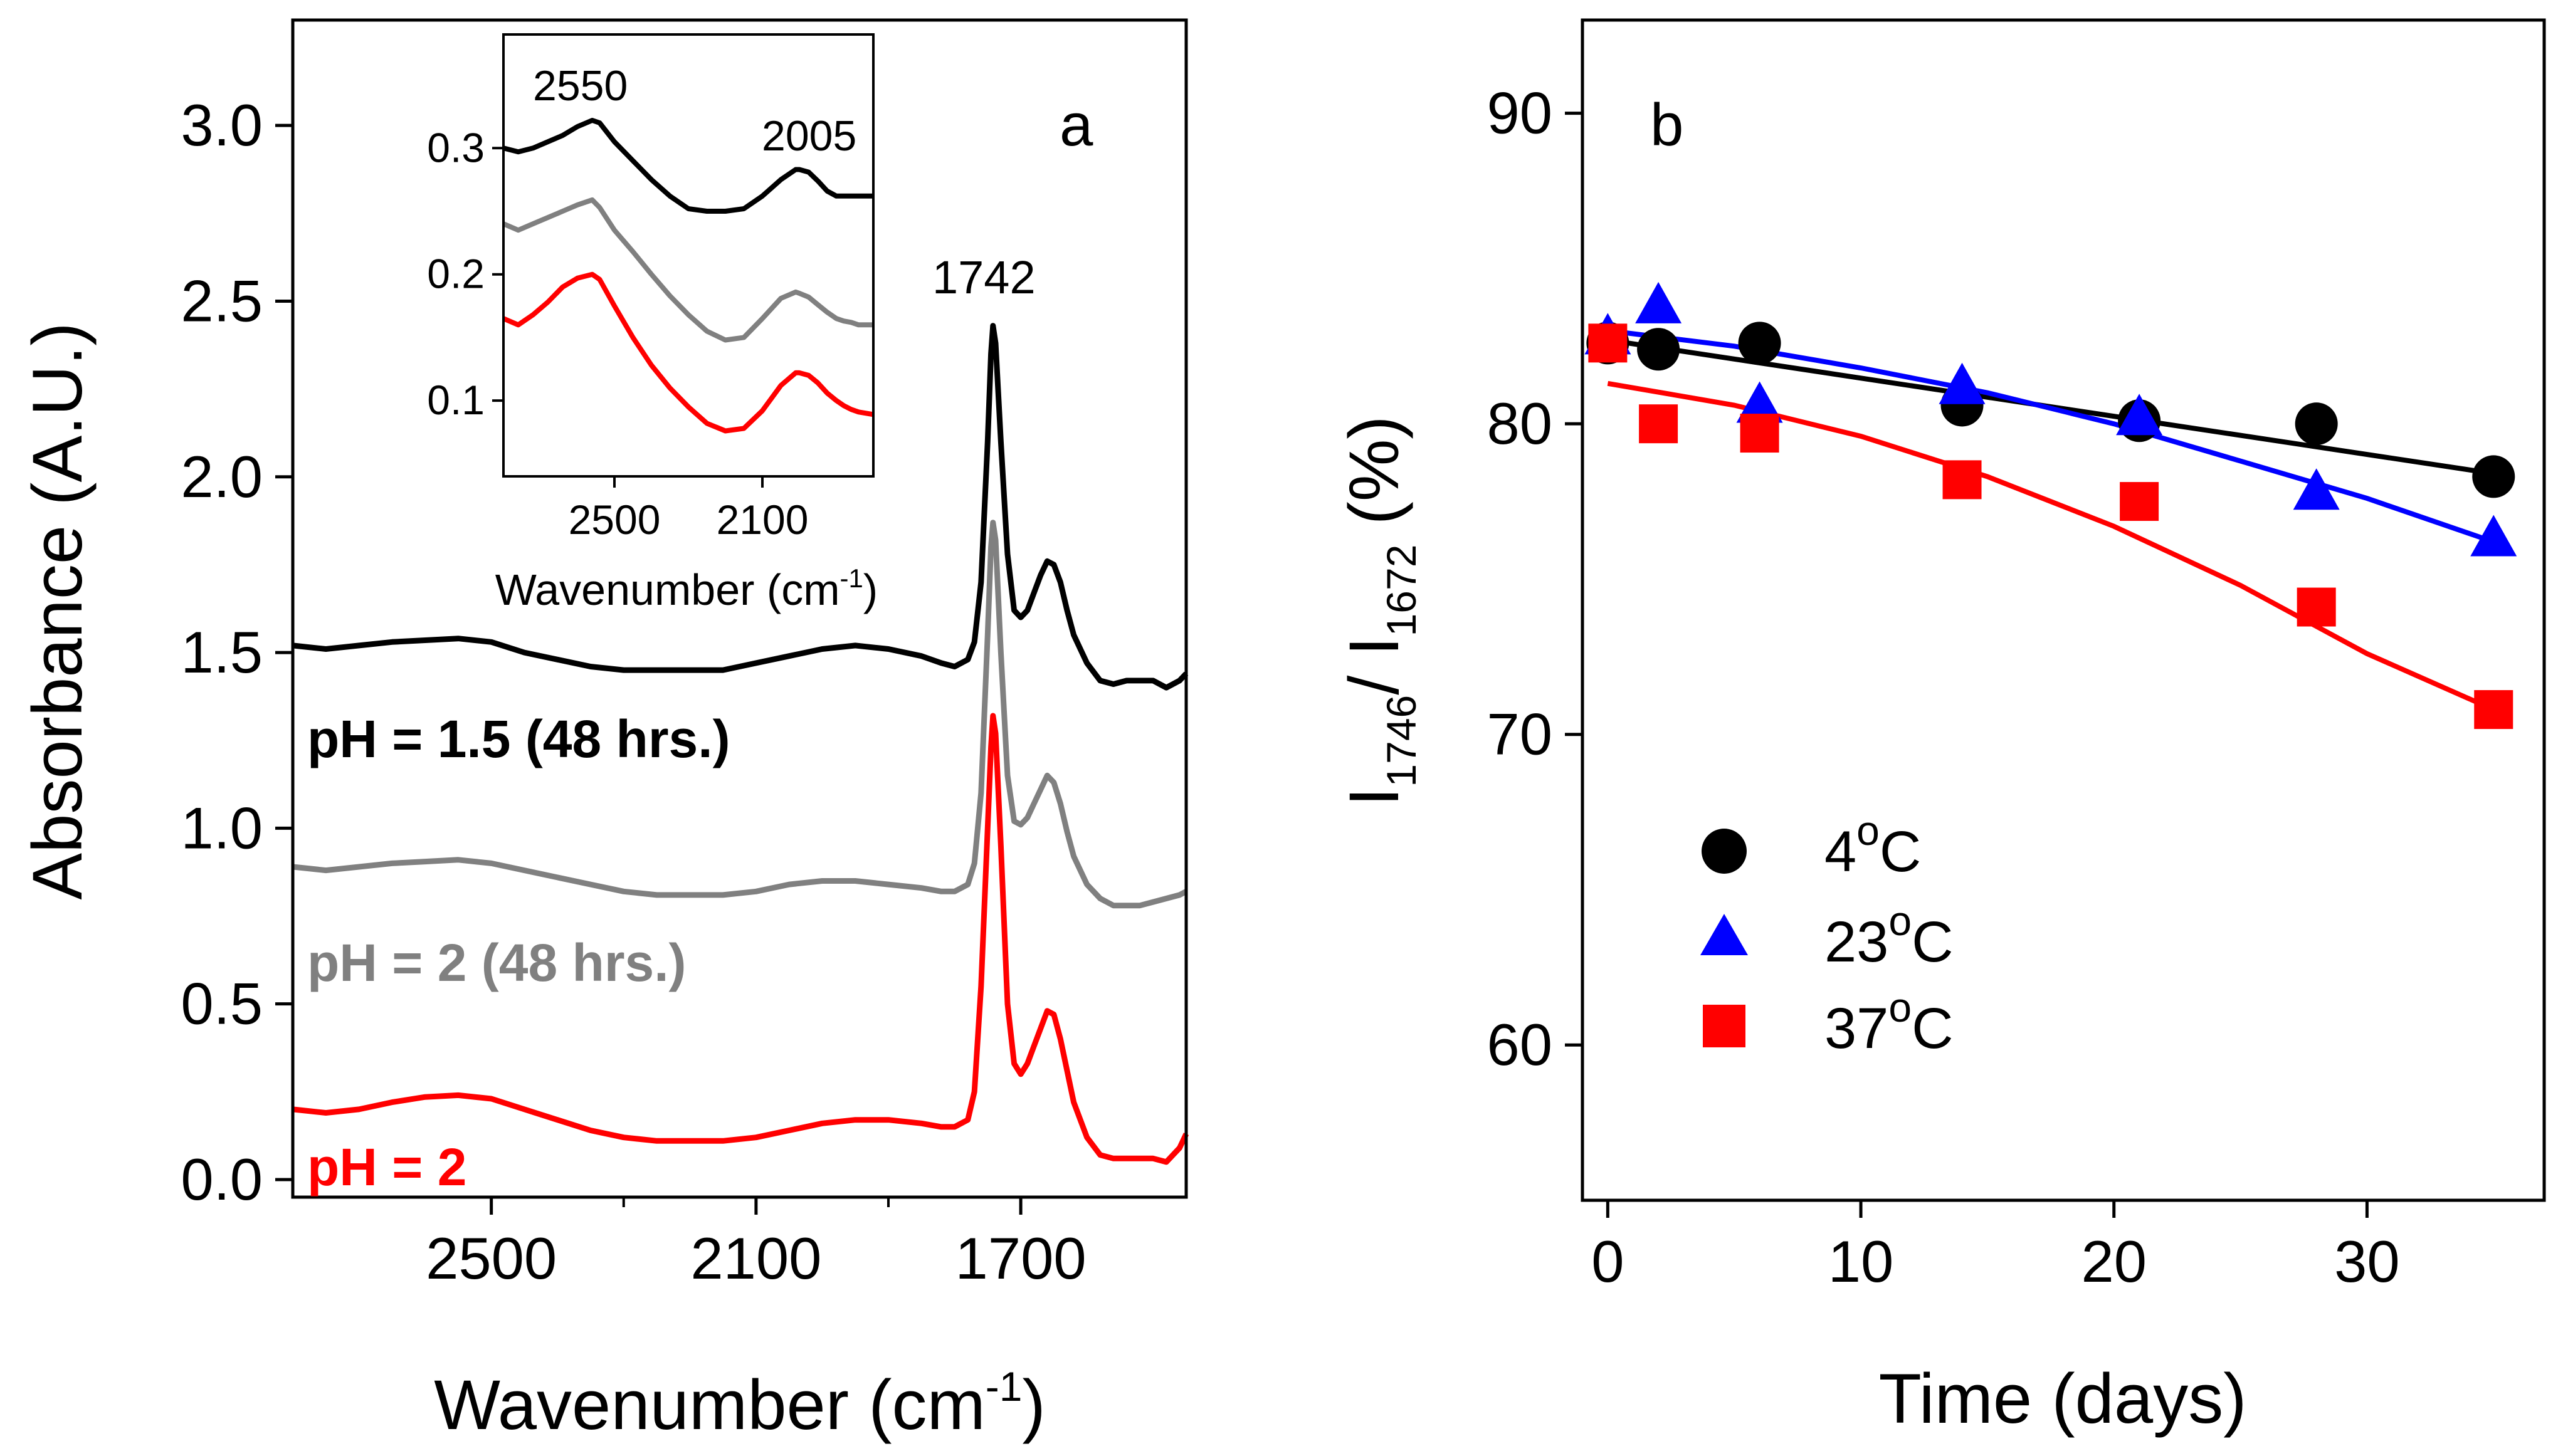 Image resolution: width=2563 pixels, height=1456 pixels. Describe the element at coordinates (984, 277) in the screenshot. I see `peak-label-1742: 1742` at that location.